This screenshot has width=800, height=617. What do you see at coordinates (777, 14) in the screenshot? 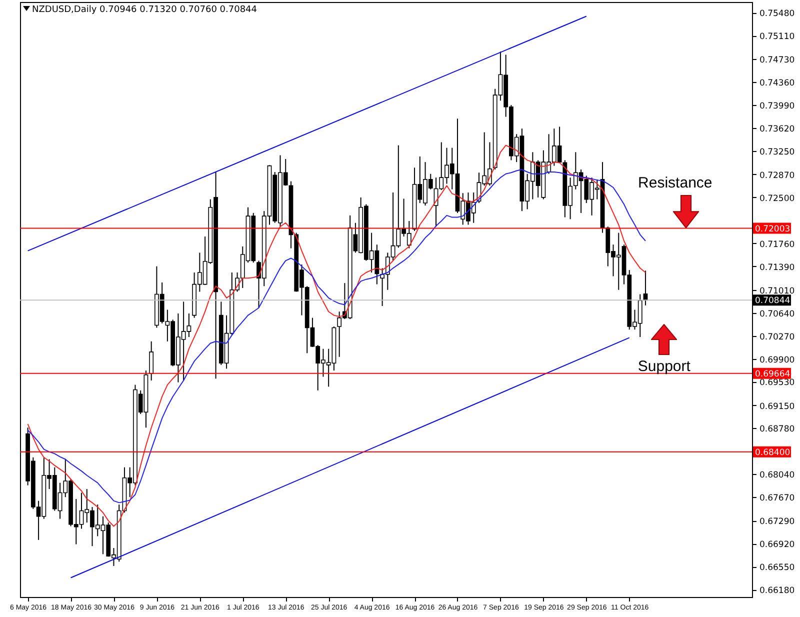
I see `y-tick-label: 0.75480` at bounding box center [777, 14].